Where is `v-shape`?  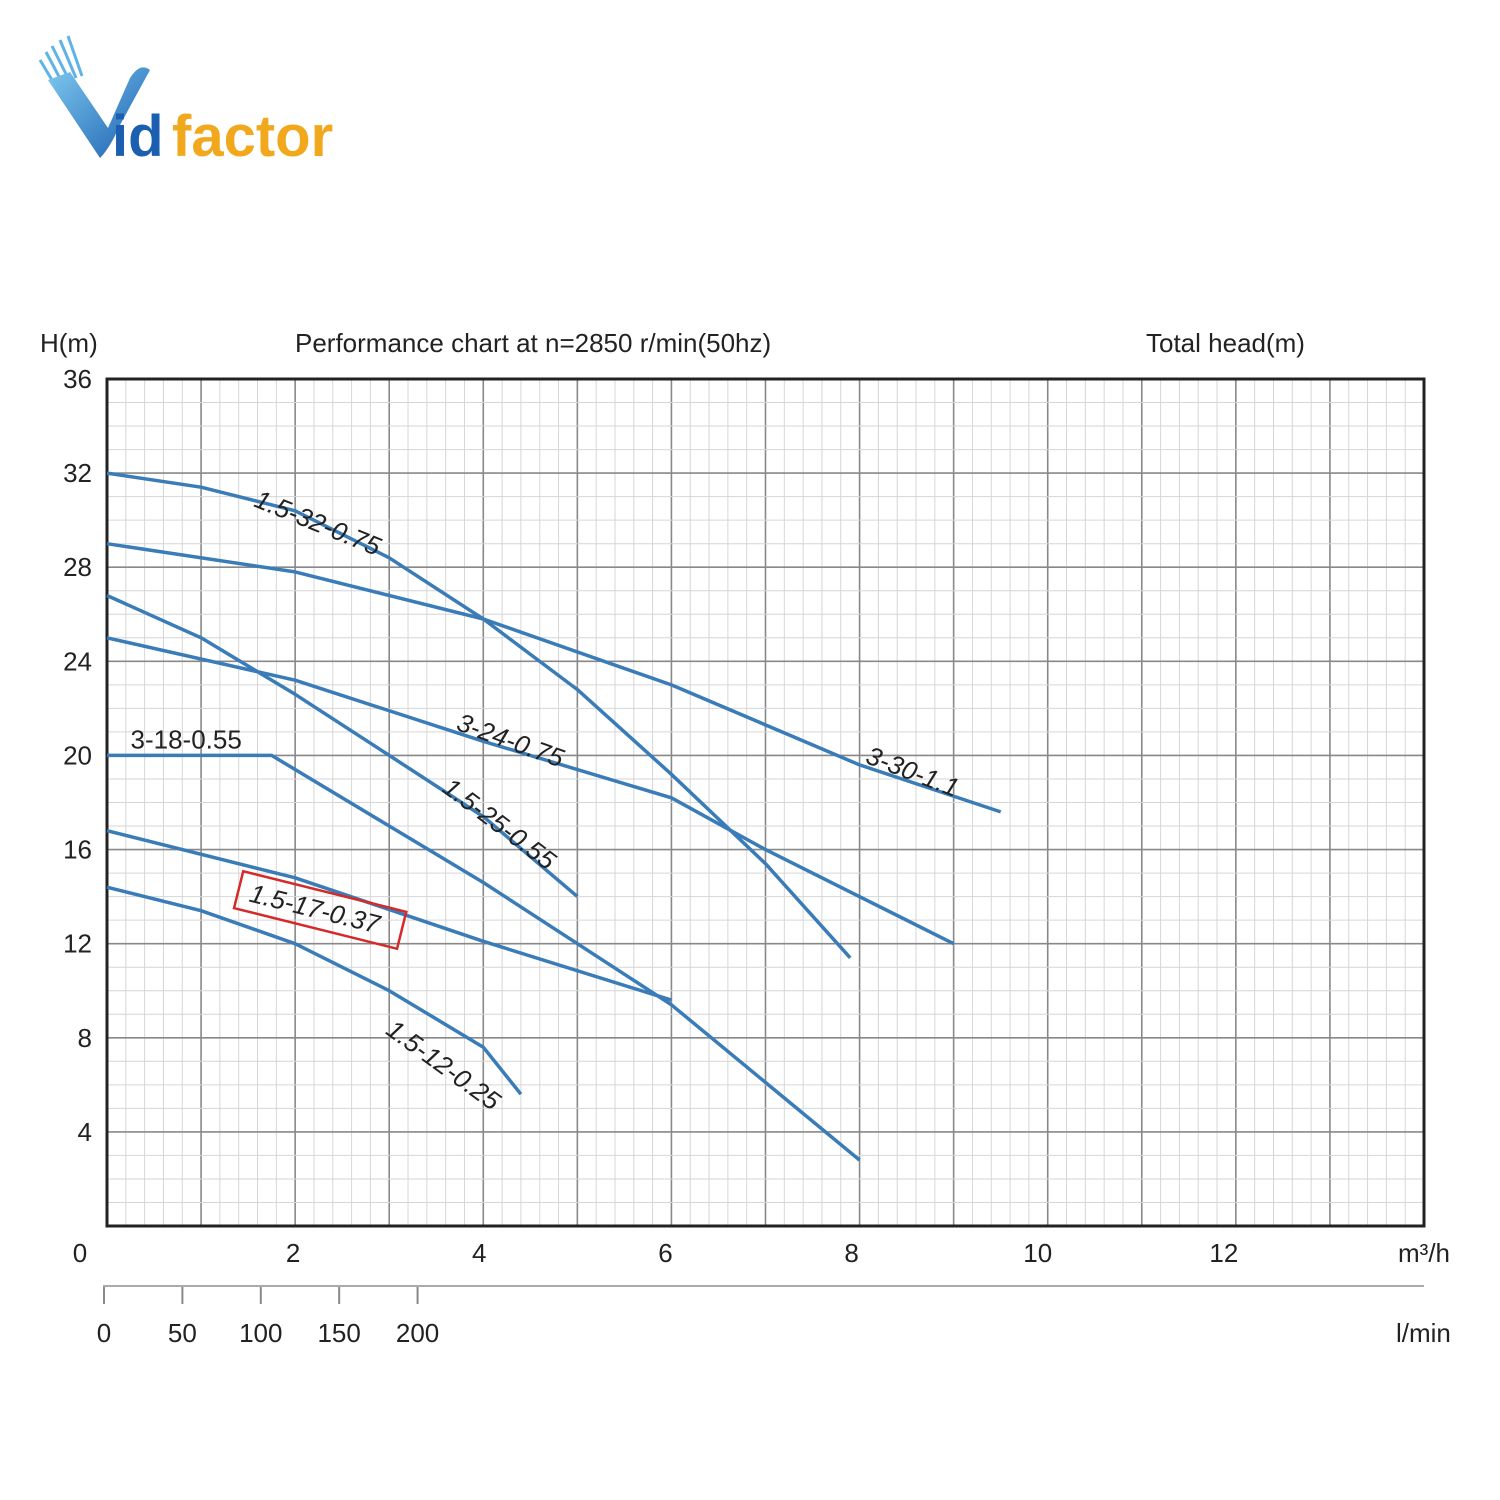
v-shape is located at coordinates (99, 112).